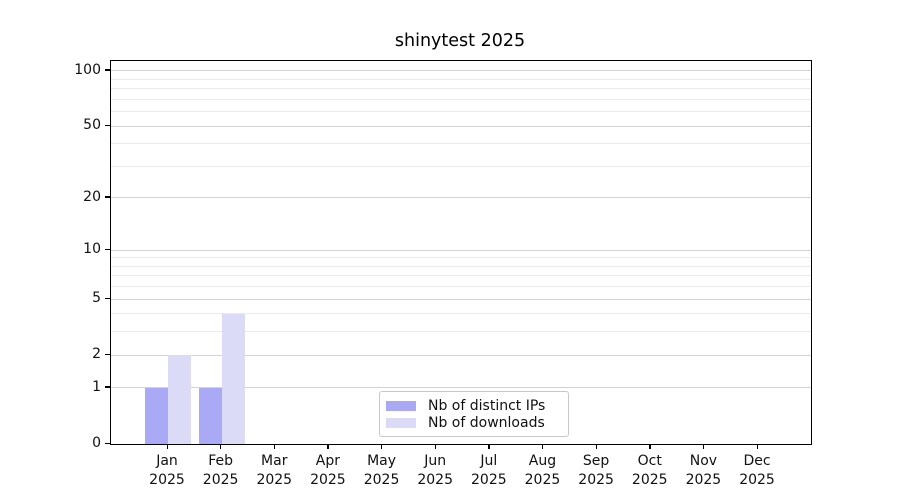 The width and height of the screenshot is (900, 500). What do you see at coordinates (542, 461) in the screenshot?
I see `month-name: Aug` at bounding box center [542, 461].